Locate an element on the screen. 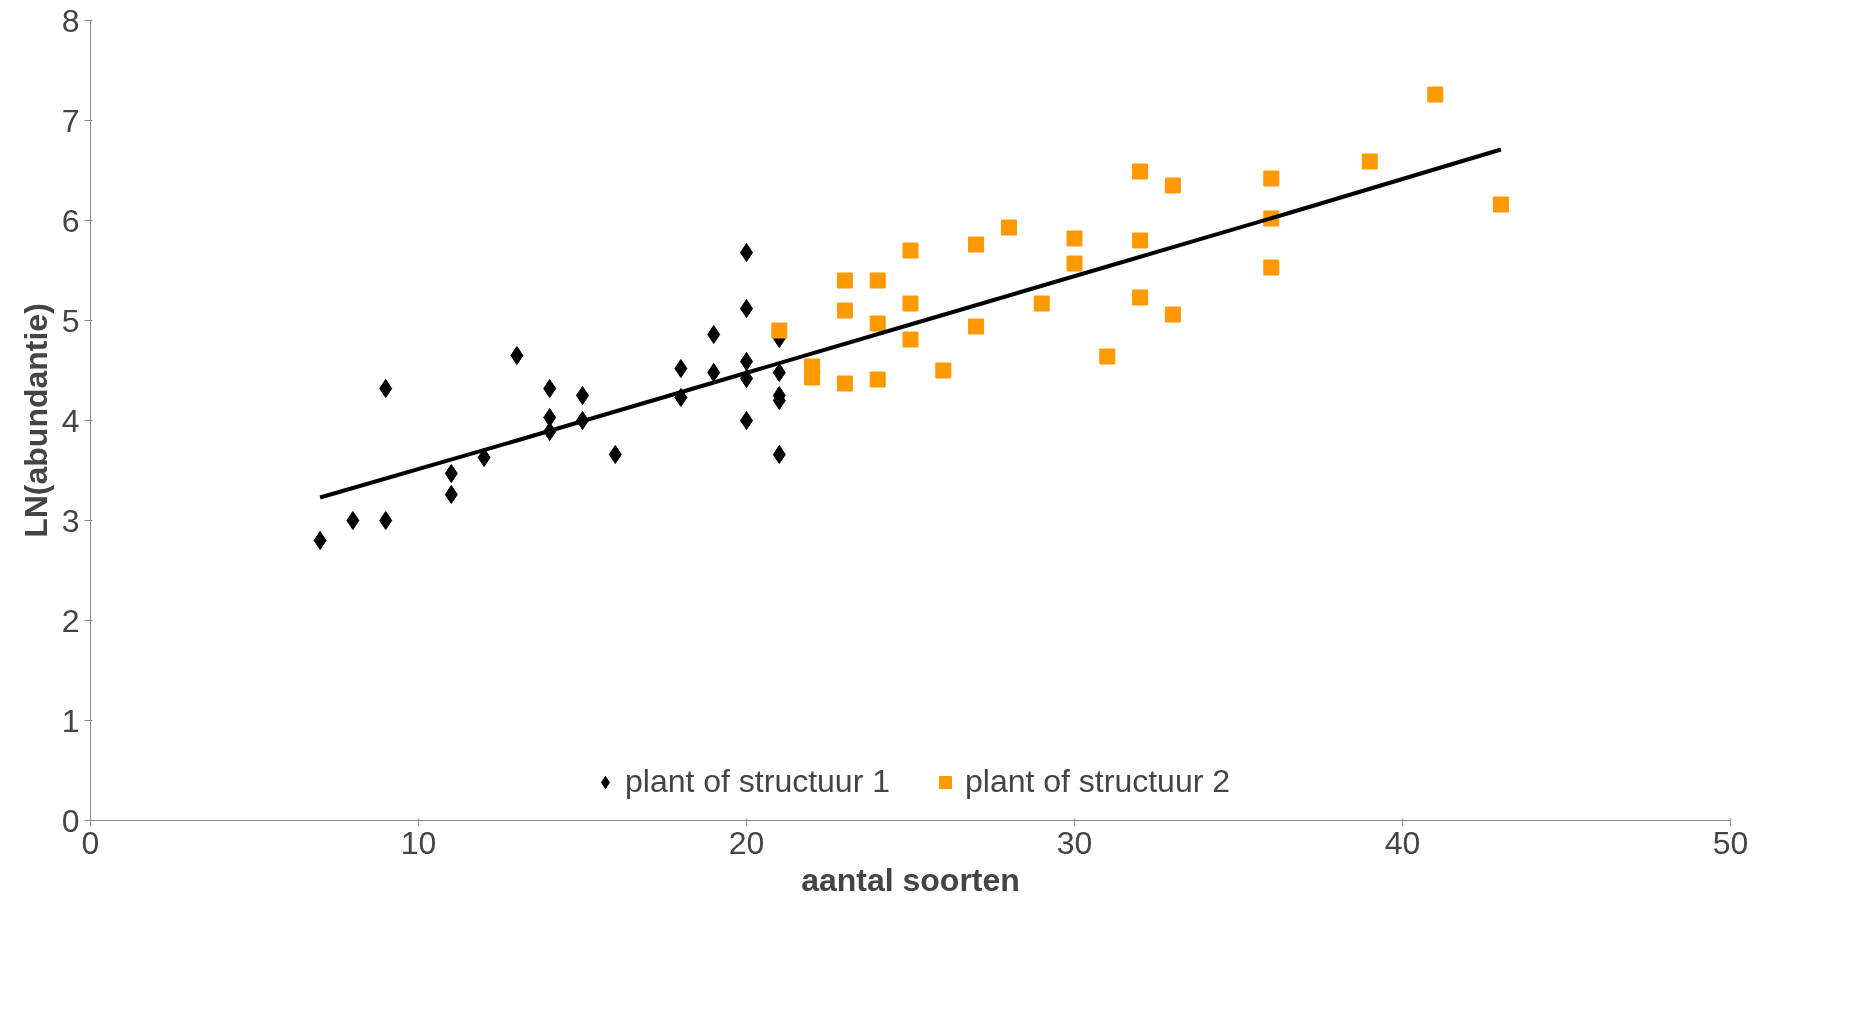 This screenshot has height=1027, width=1854. x-tick-label: 20 is located at coordinates (746, 842).